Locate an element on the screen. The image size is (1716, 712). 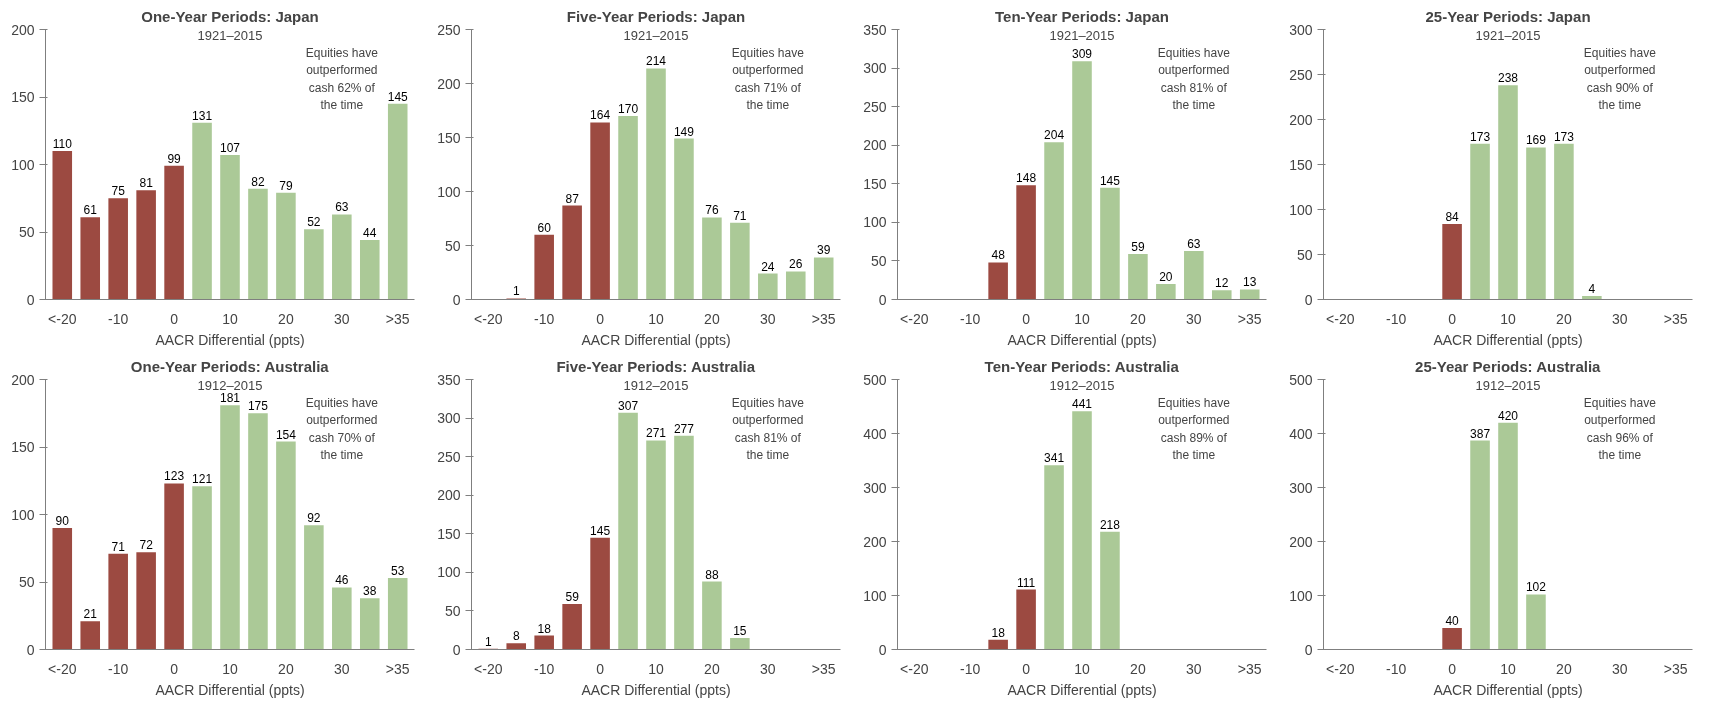
data-label: 18 is located at coordinates (544, 628).